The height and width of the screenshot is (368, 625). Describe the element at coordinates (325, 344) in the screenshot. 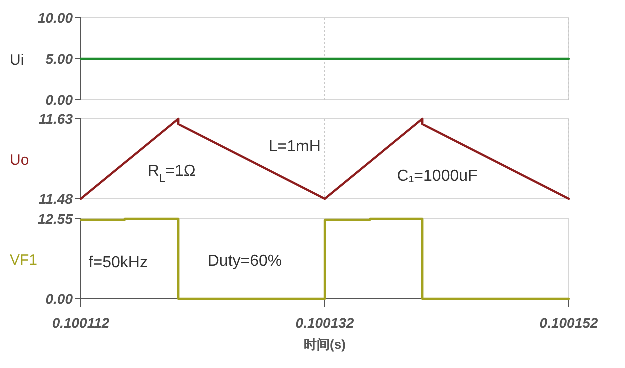

I see `x-axis-title: 时间(s)` at that location.